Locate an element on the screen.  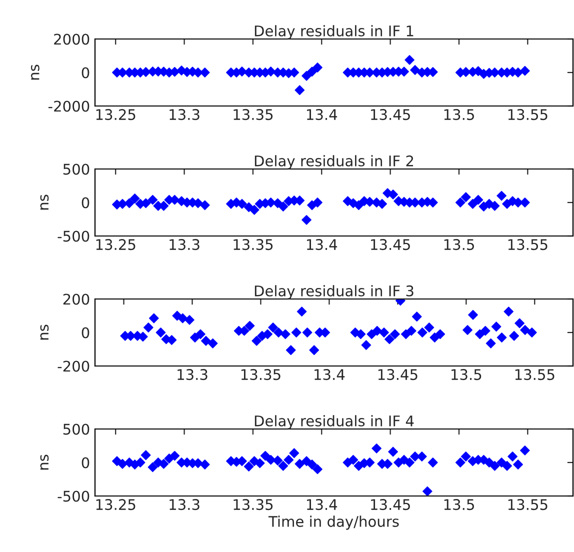
y-tick-label: -2000 is located at coordinates (69, 106).